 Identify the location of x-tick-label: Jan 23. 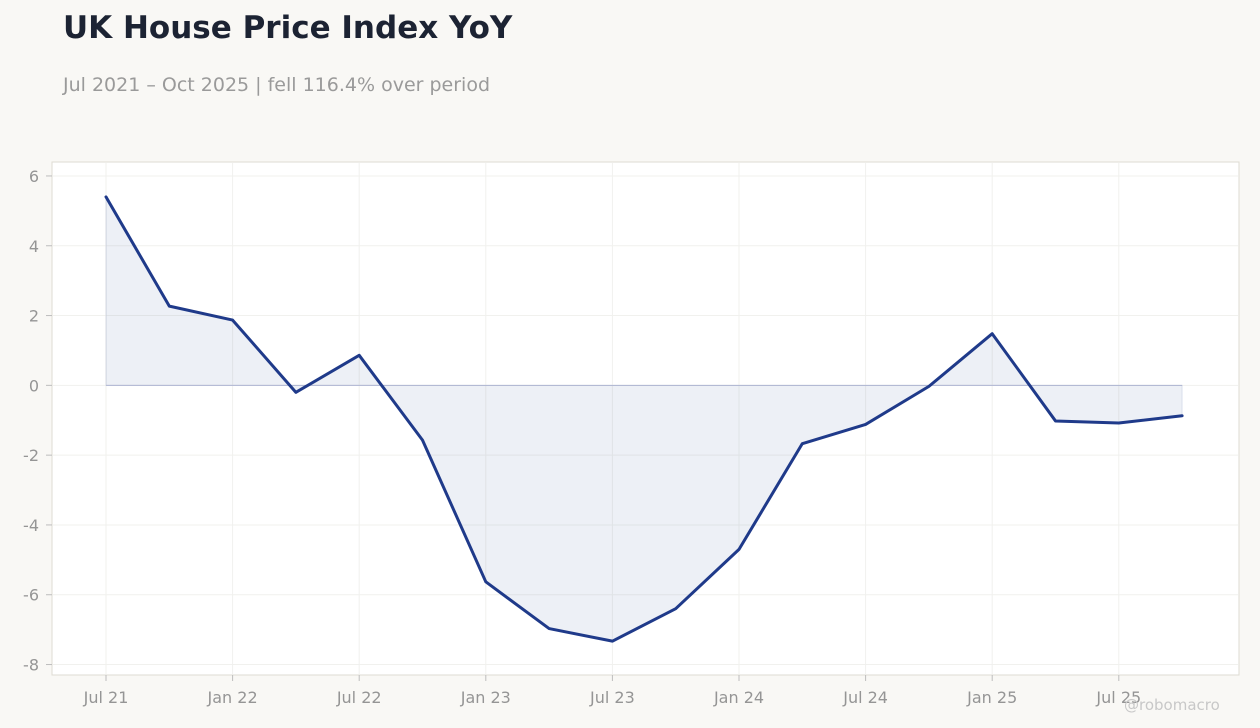
(485, 697).